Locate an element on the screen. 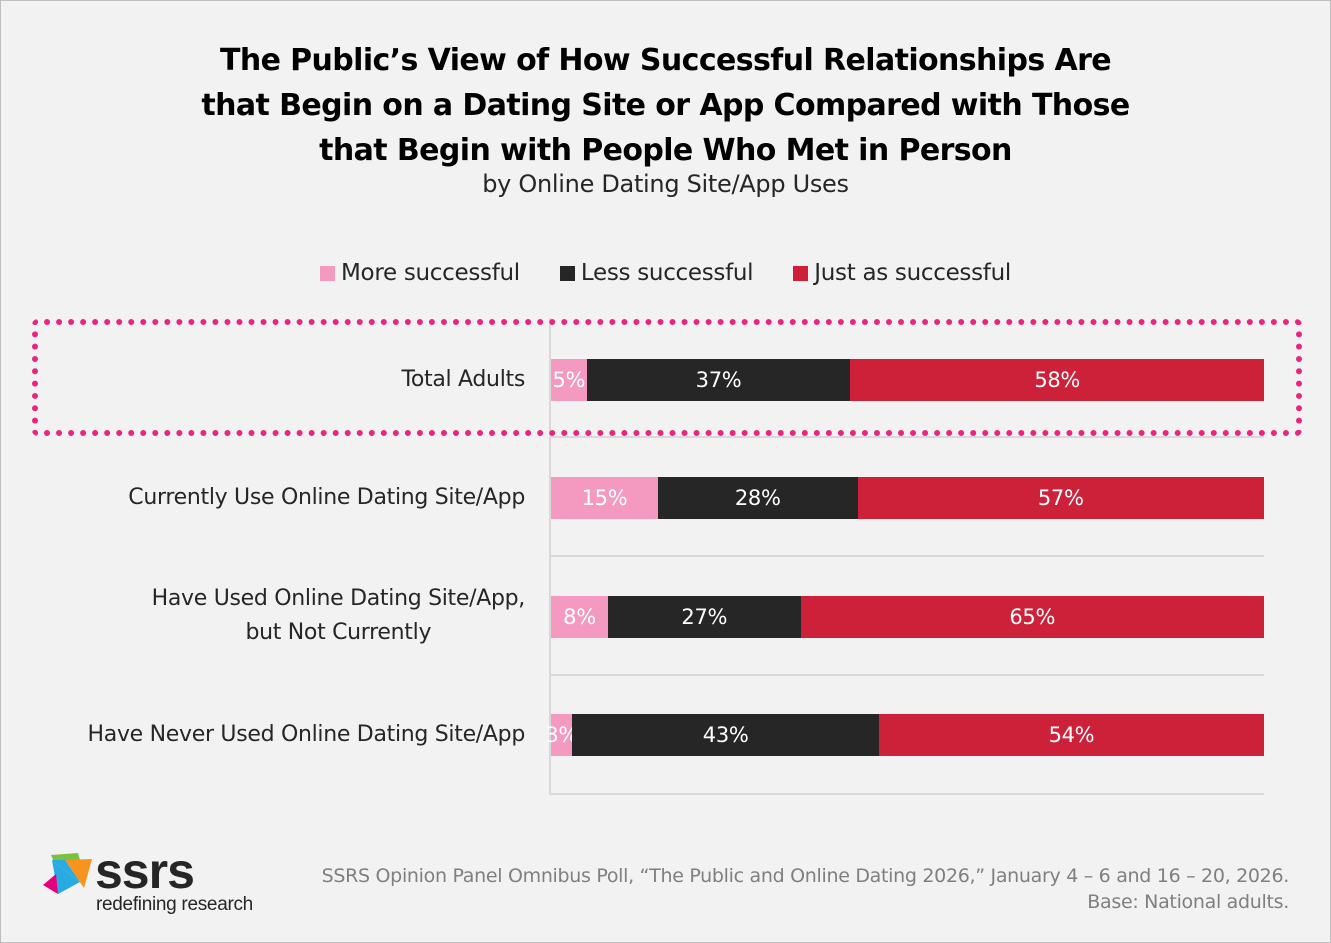 This screenshot has width=1331, height=943. legend-label: More successful is located at coordinates (430, 273).